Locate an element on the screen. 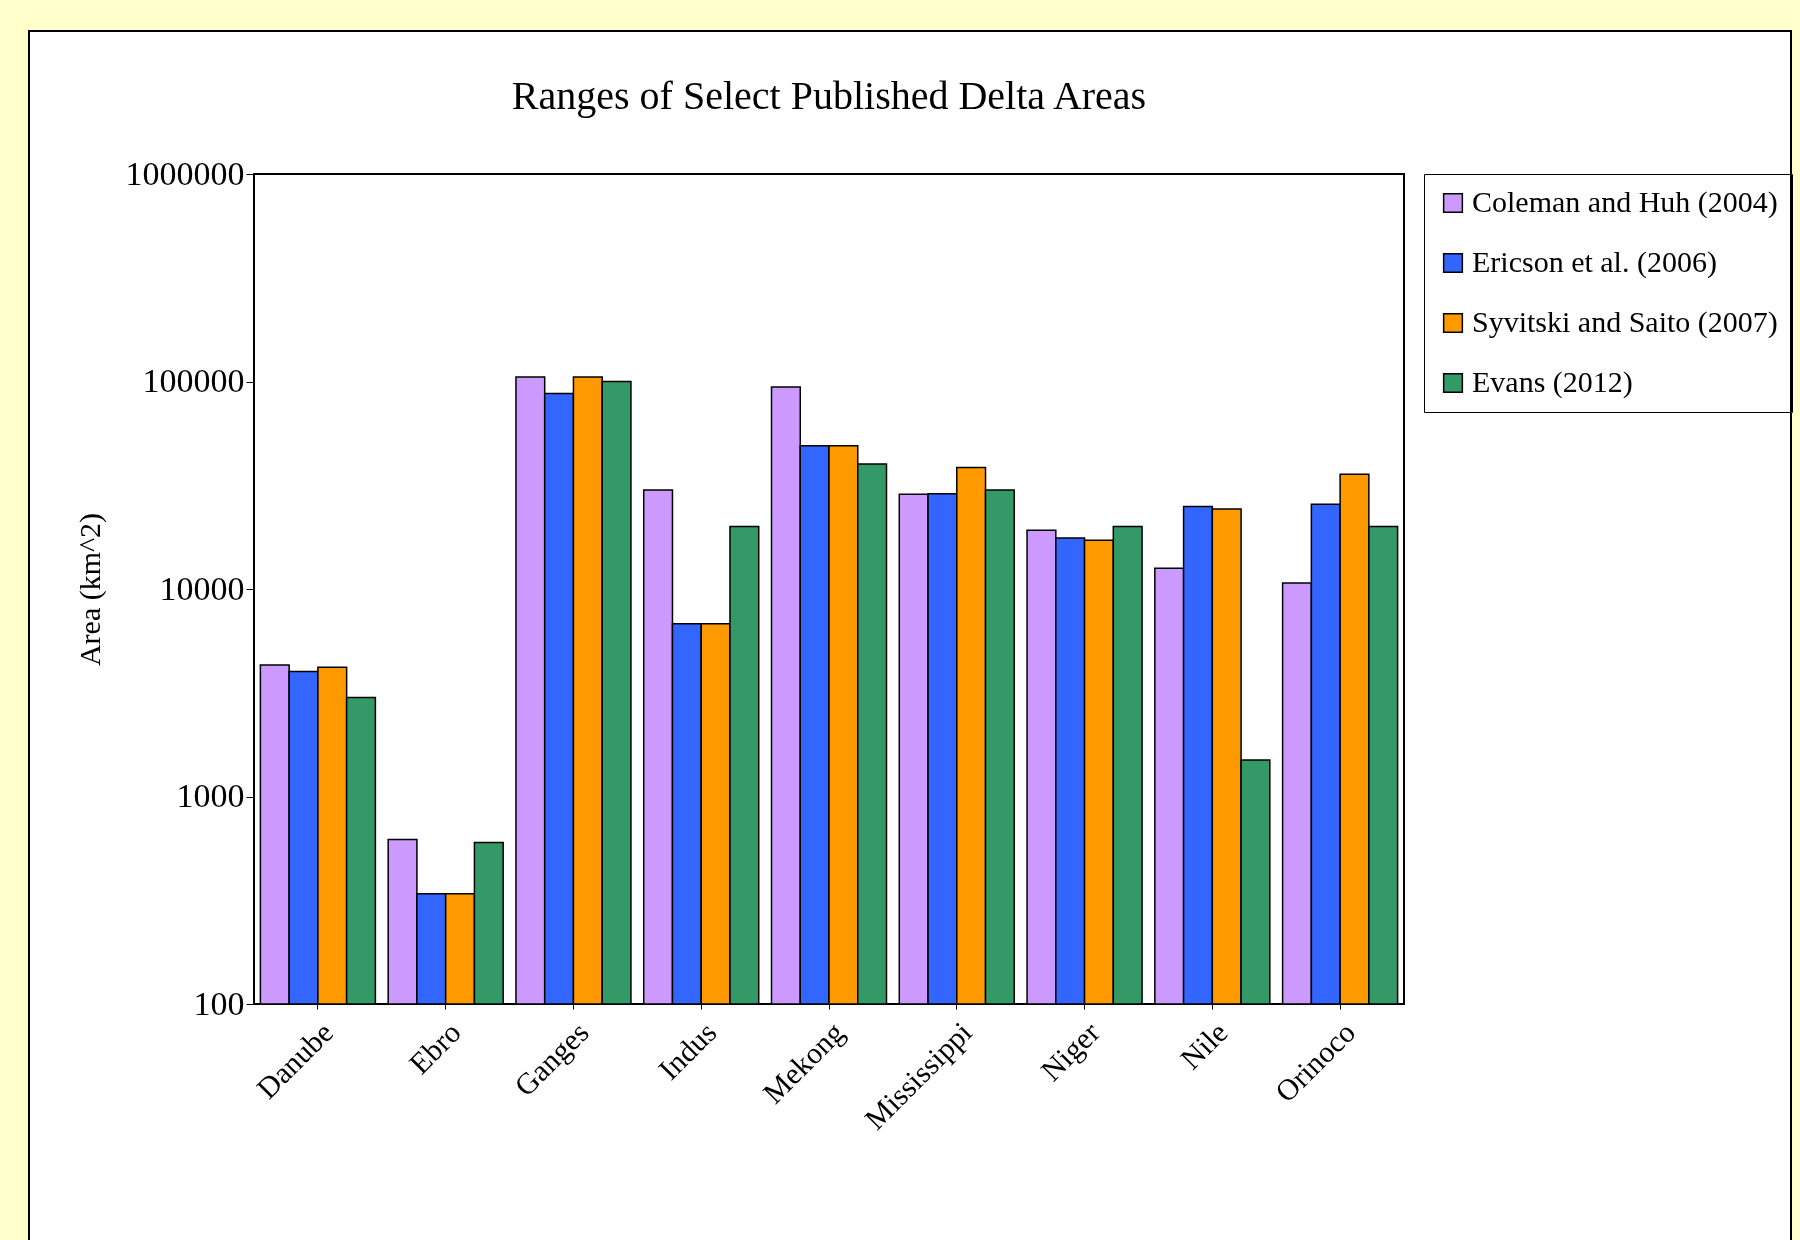 This screenshot has height=1240, width=1800. x-tick-label: Nile is located at coordinates (1203, 1045).